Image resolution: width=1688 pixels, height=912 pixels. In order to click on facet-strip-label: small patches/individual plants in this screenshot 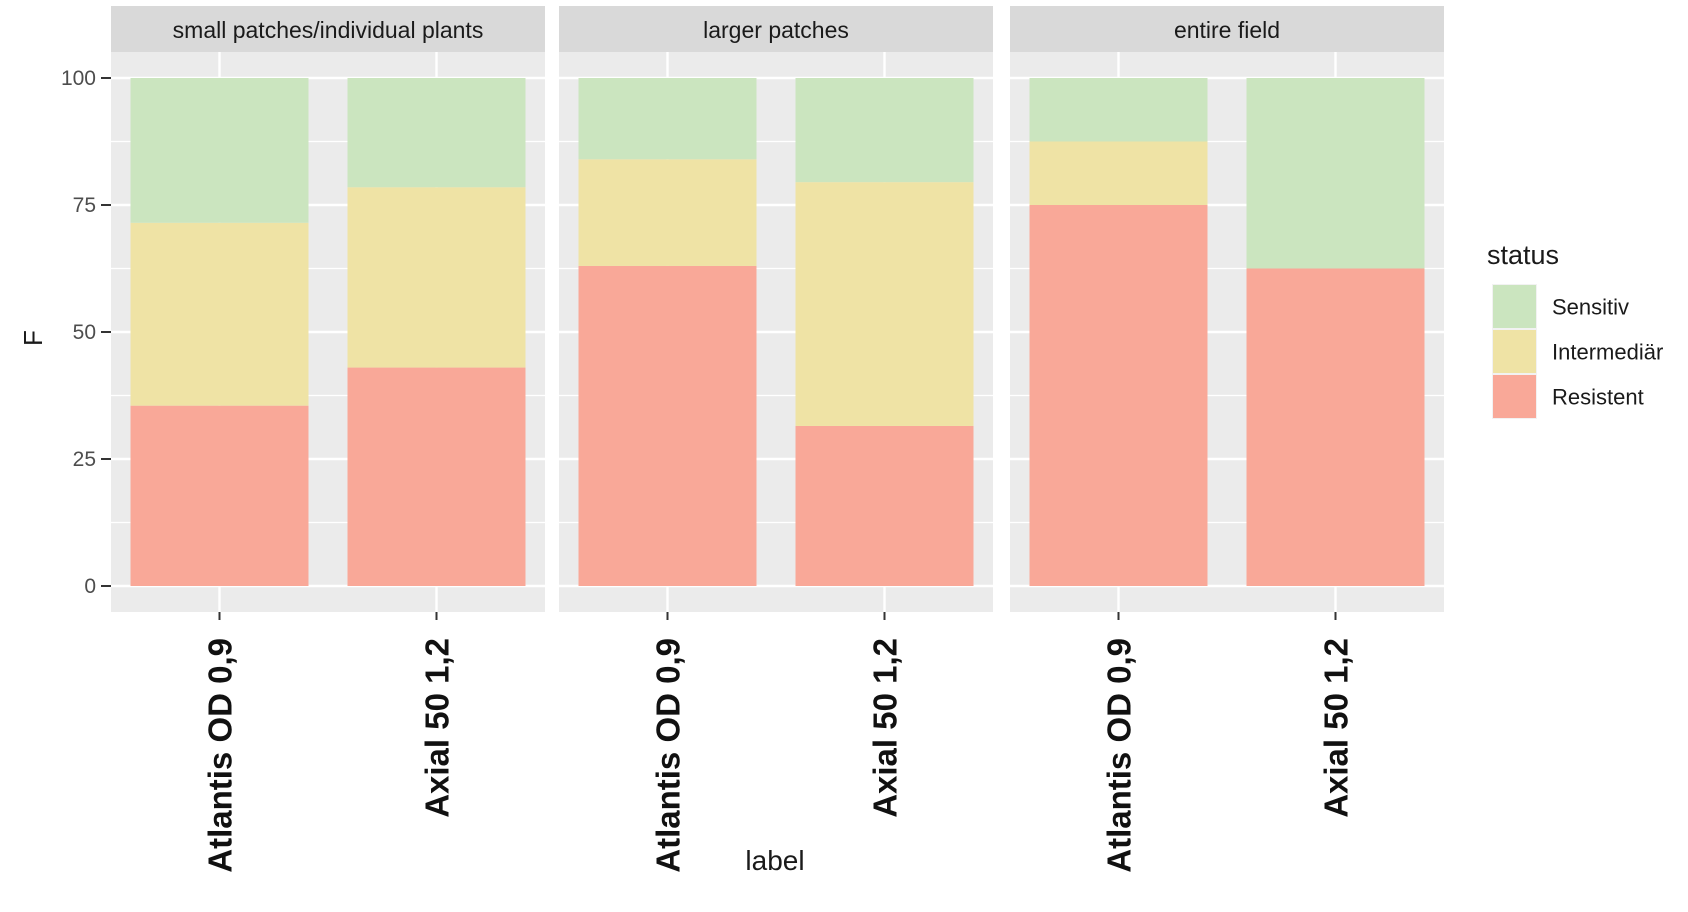, I will do `click(328, 30)`.